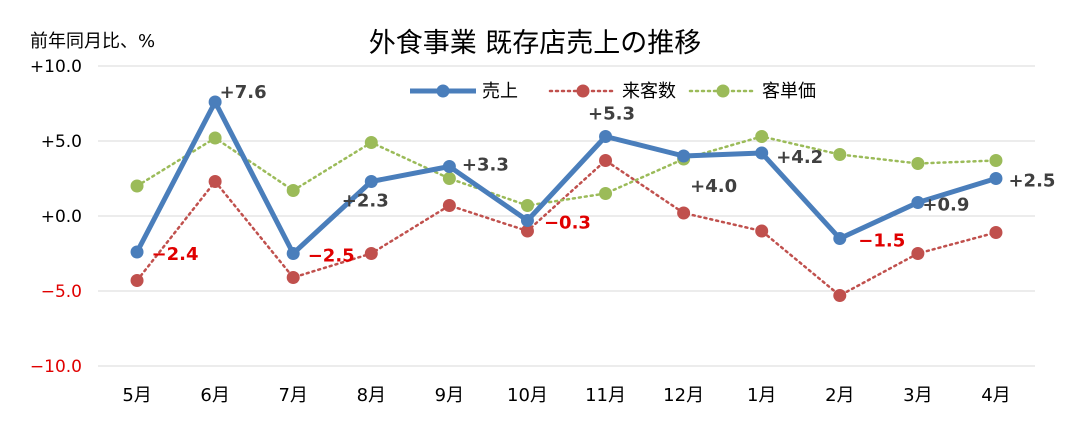 The width and height of the screenshot is (1068, 431). What do you see at coordinates (567, 223) in the screenshot?
I see `data-label: −0.3` at bounding box center [567, 223].